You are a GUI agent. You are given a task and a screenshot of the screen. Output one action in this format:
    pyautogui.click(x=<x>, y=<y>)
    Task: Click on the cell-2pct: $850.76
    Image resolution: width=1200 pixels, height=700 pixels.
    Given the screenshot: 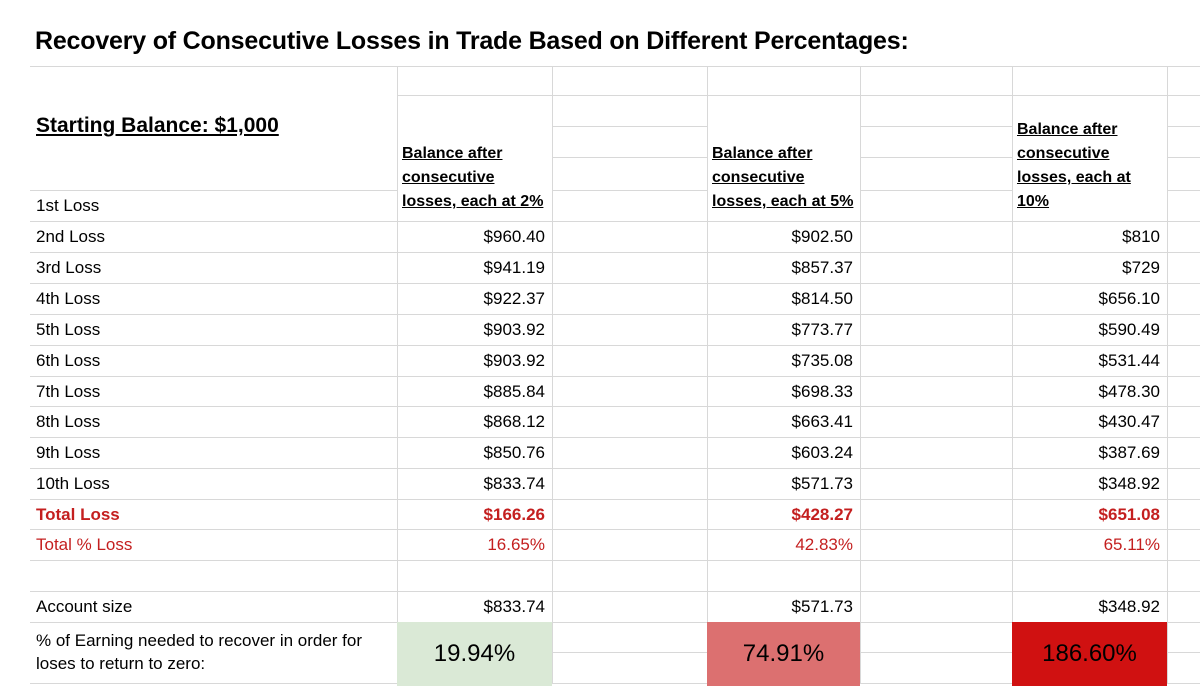 What is the action you would take?
    pyautogui.click(x=514, y=452)
    